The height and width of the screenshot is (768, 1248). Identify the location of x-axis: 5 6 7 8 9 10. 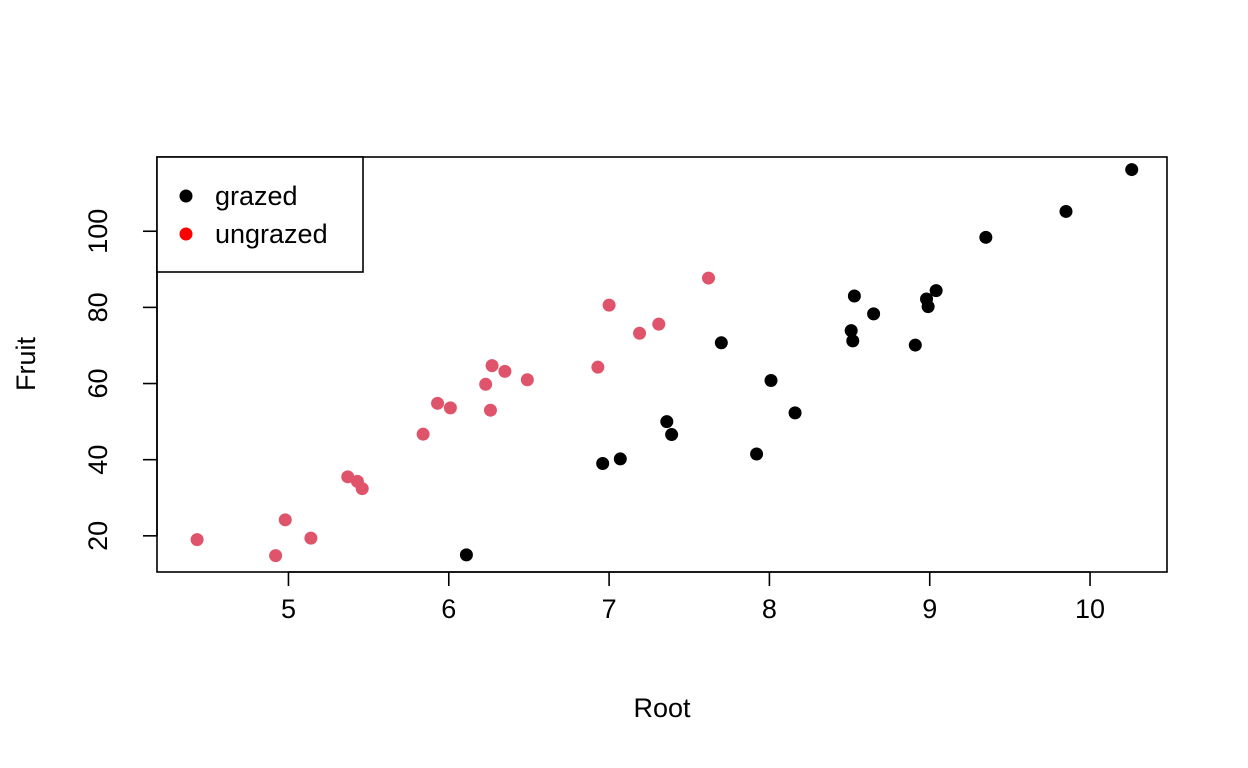
(693, 597).